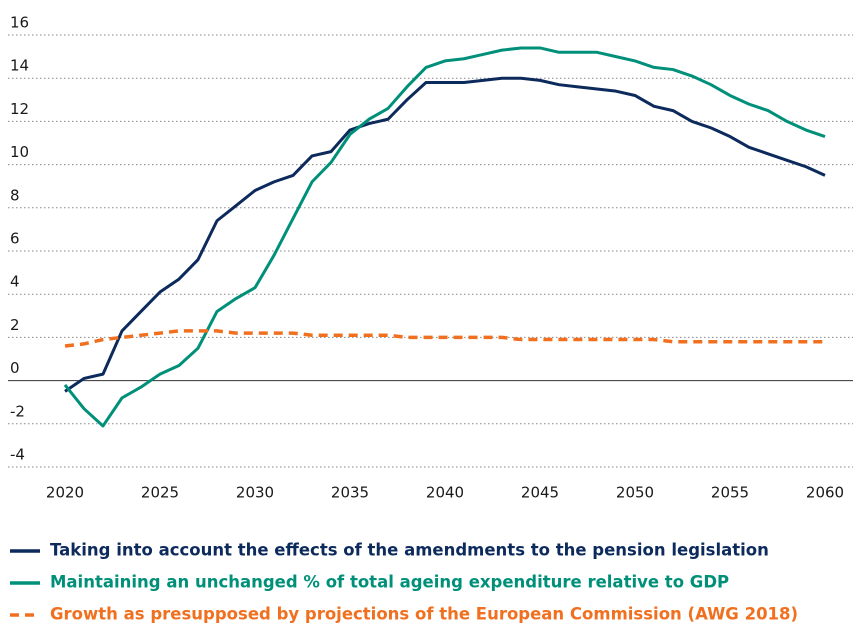 Image resolution: width=853 pixels, height=628 pixels. I want to click on x-tick-label: 2055, so click(730, 493).